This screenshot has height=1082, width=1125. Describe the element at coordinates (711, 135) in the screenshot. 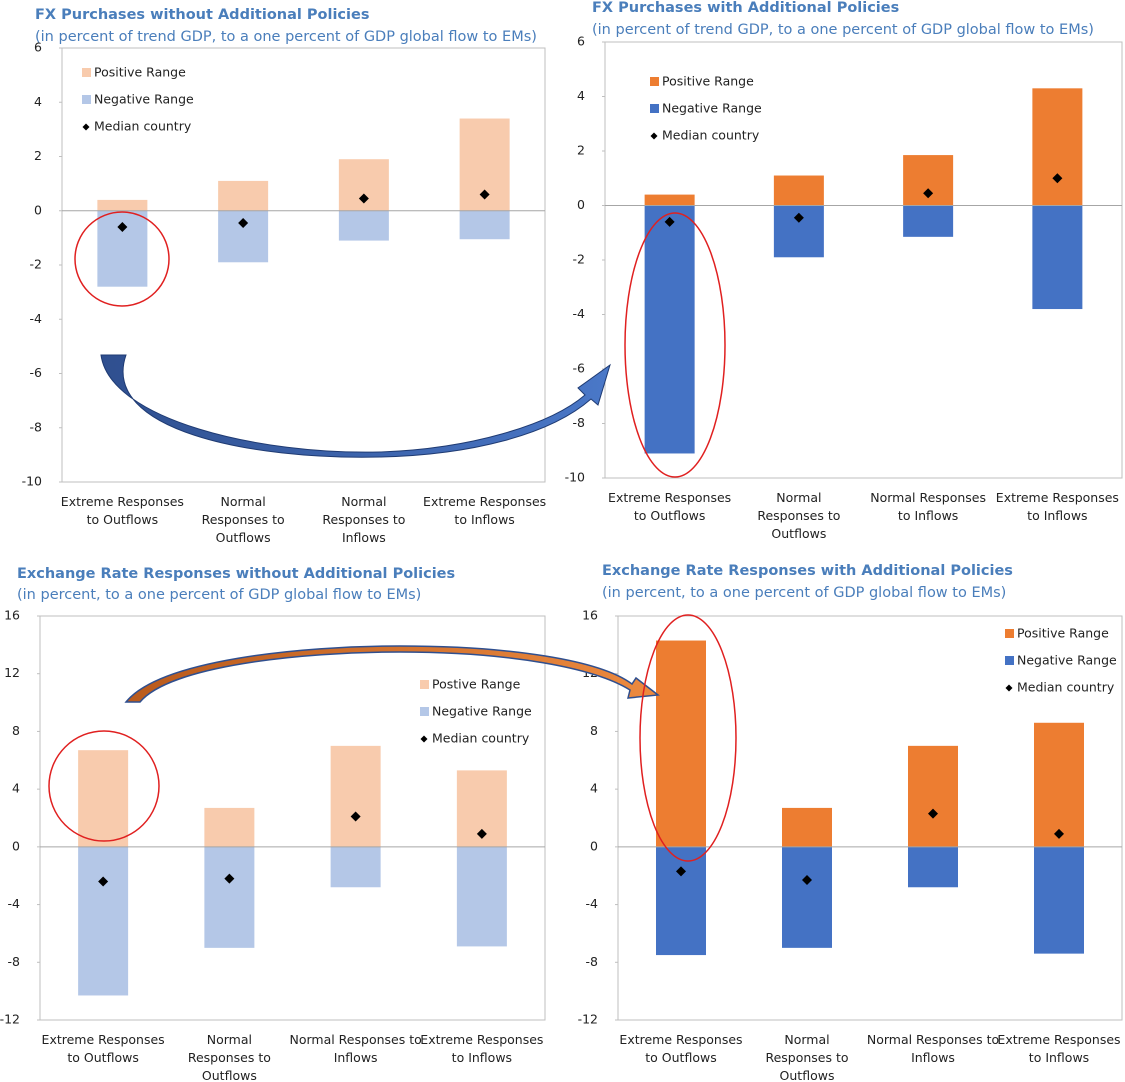

I see `legend-label: Median country` at that location.